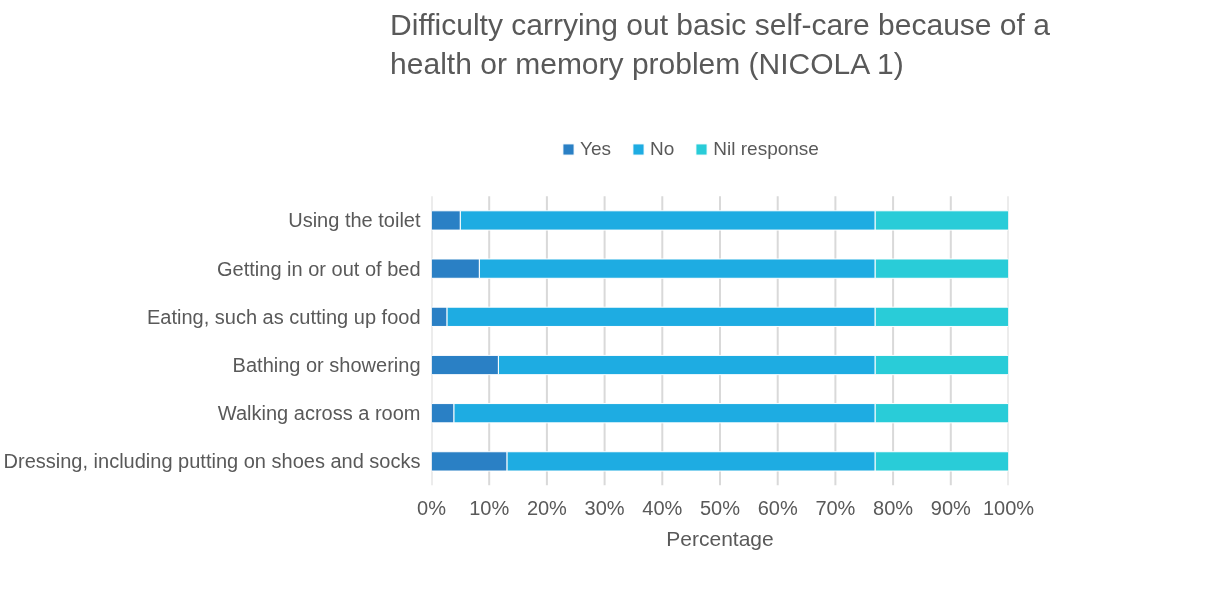 Image resolution: width=1207 pixels, height=614 pixels. I want to click on x-tick-label: 30%, so click(604, 507).